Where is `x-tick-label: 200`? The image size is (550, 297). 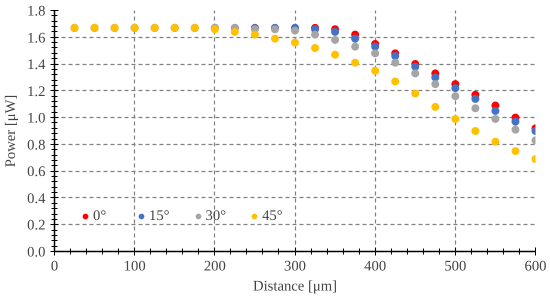 x-tick-label: 200 is located at coordinates (215, 266).